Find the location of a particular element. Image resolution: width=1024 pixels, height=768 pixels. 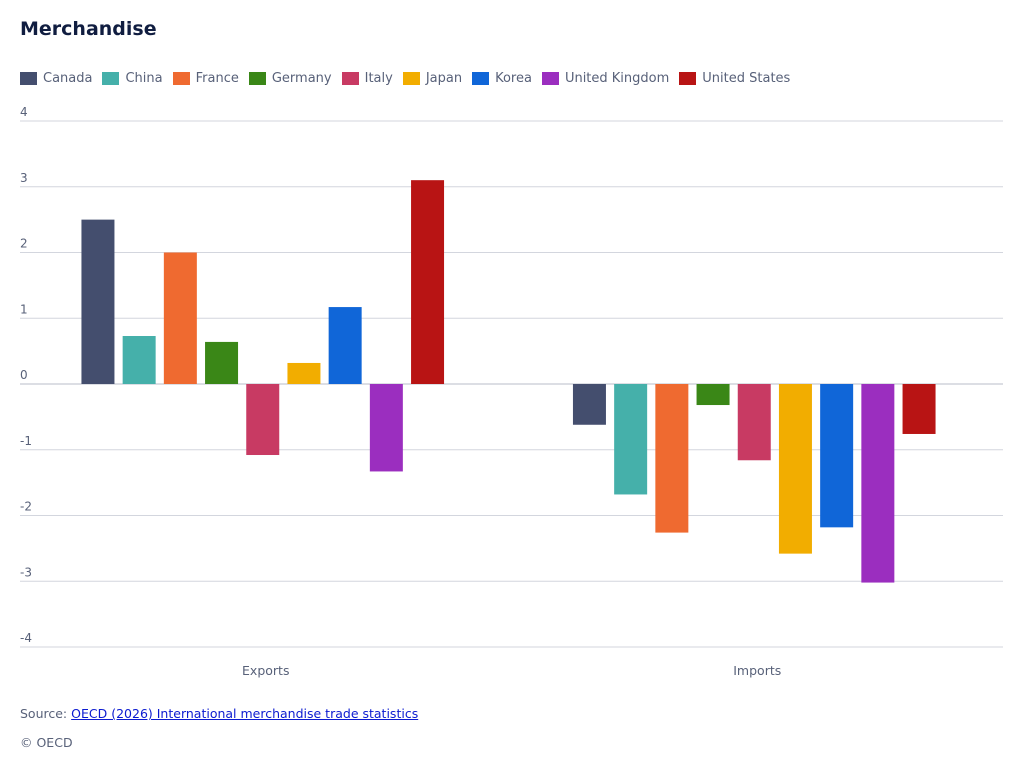

legend-item: Canada is located at coordinates (56, 78).